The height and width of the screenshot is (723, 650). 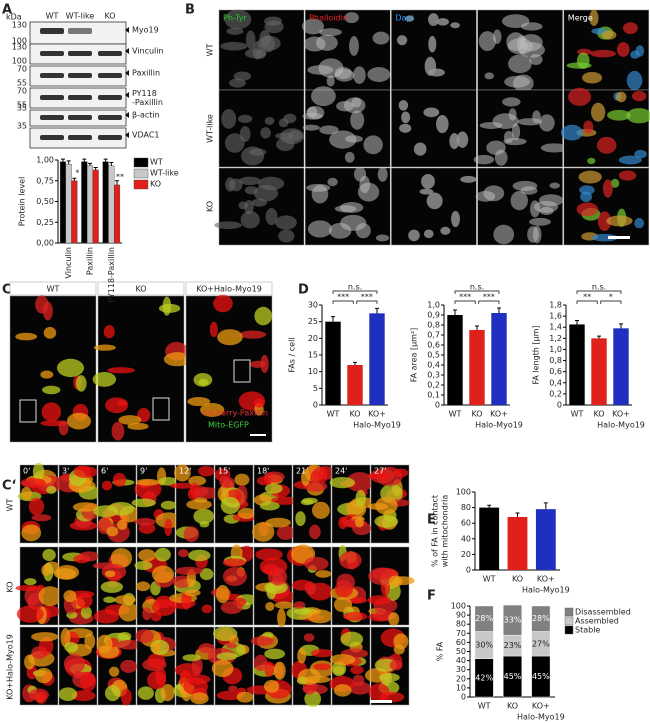 I want to click on legend-swatch, so click(x=141, y=184).